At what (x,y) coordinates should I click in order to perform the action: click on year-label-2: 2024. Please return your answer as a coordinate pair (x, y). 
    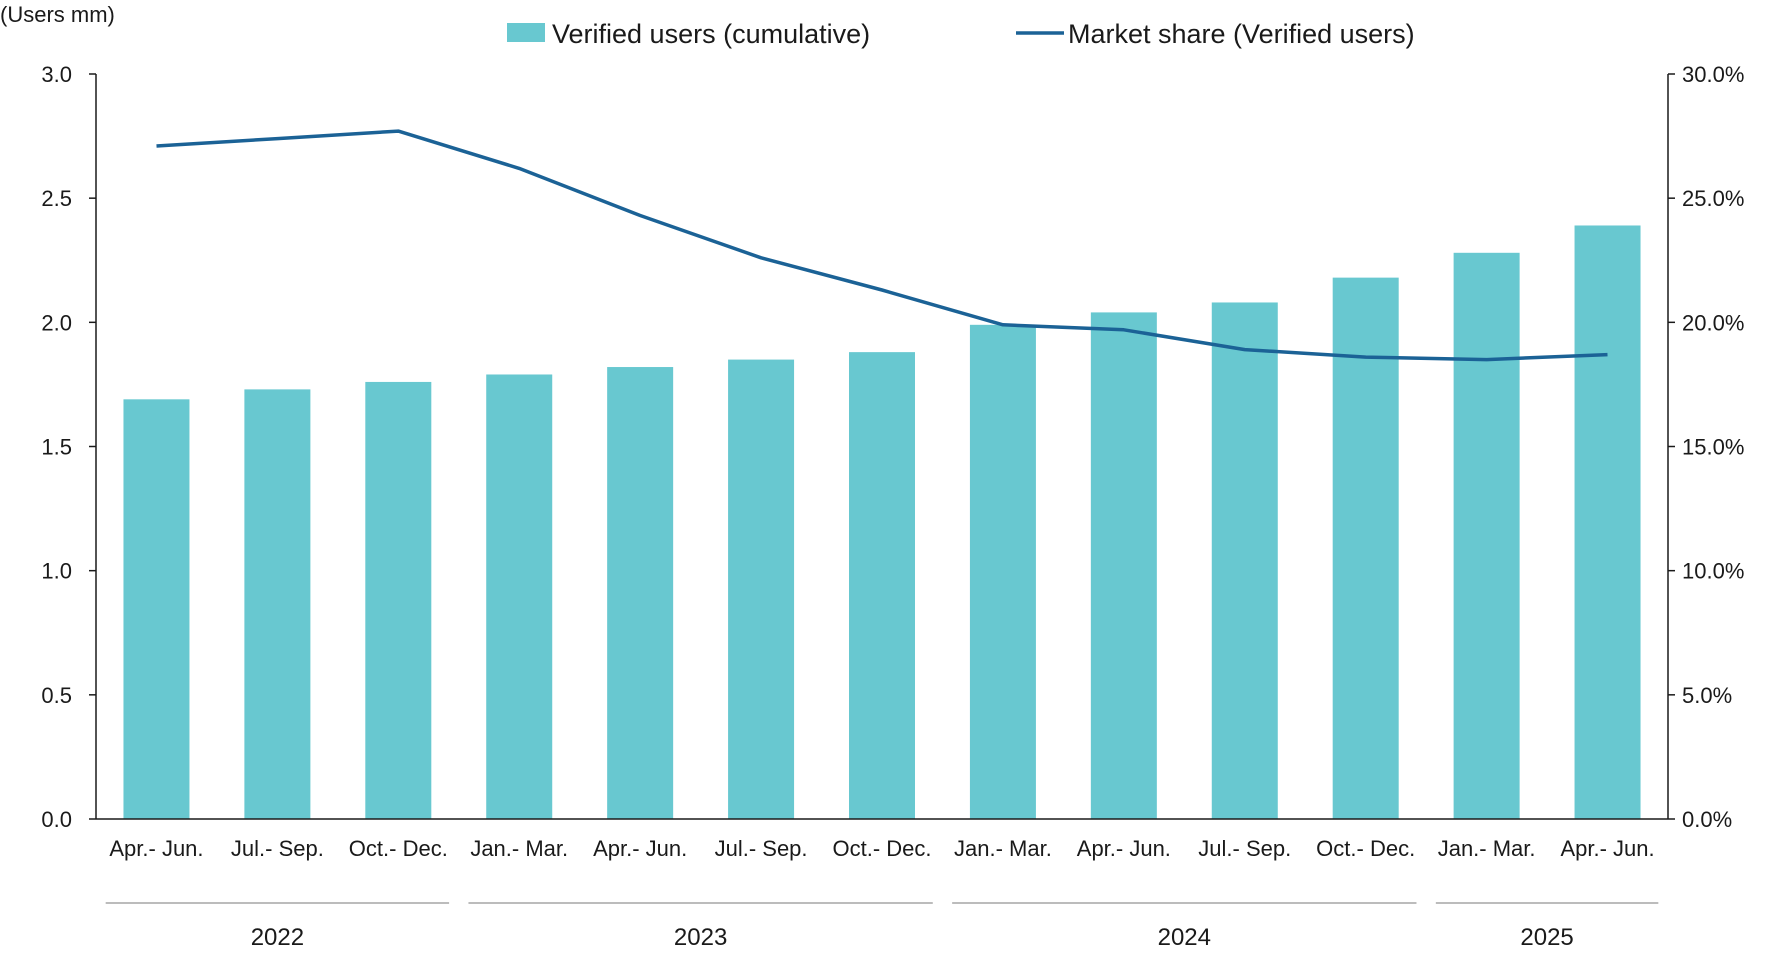
    Looking at the image, I should click on (1184, 937).